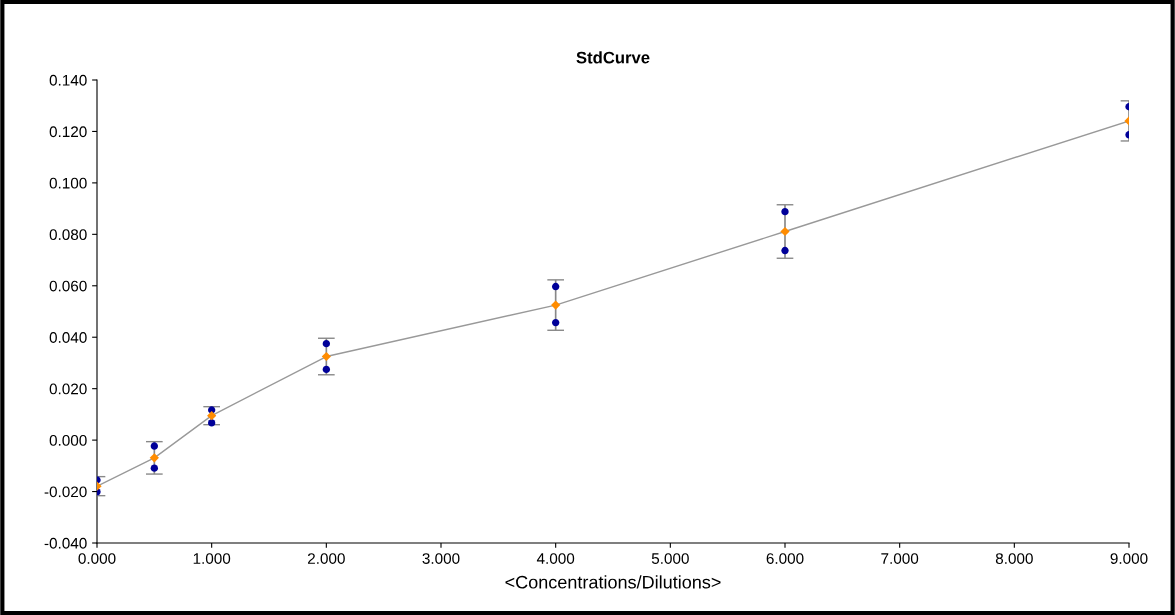 The image size is (1175, 615). I want to click on x-tick-label: 7.000, so click(900, 558).